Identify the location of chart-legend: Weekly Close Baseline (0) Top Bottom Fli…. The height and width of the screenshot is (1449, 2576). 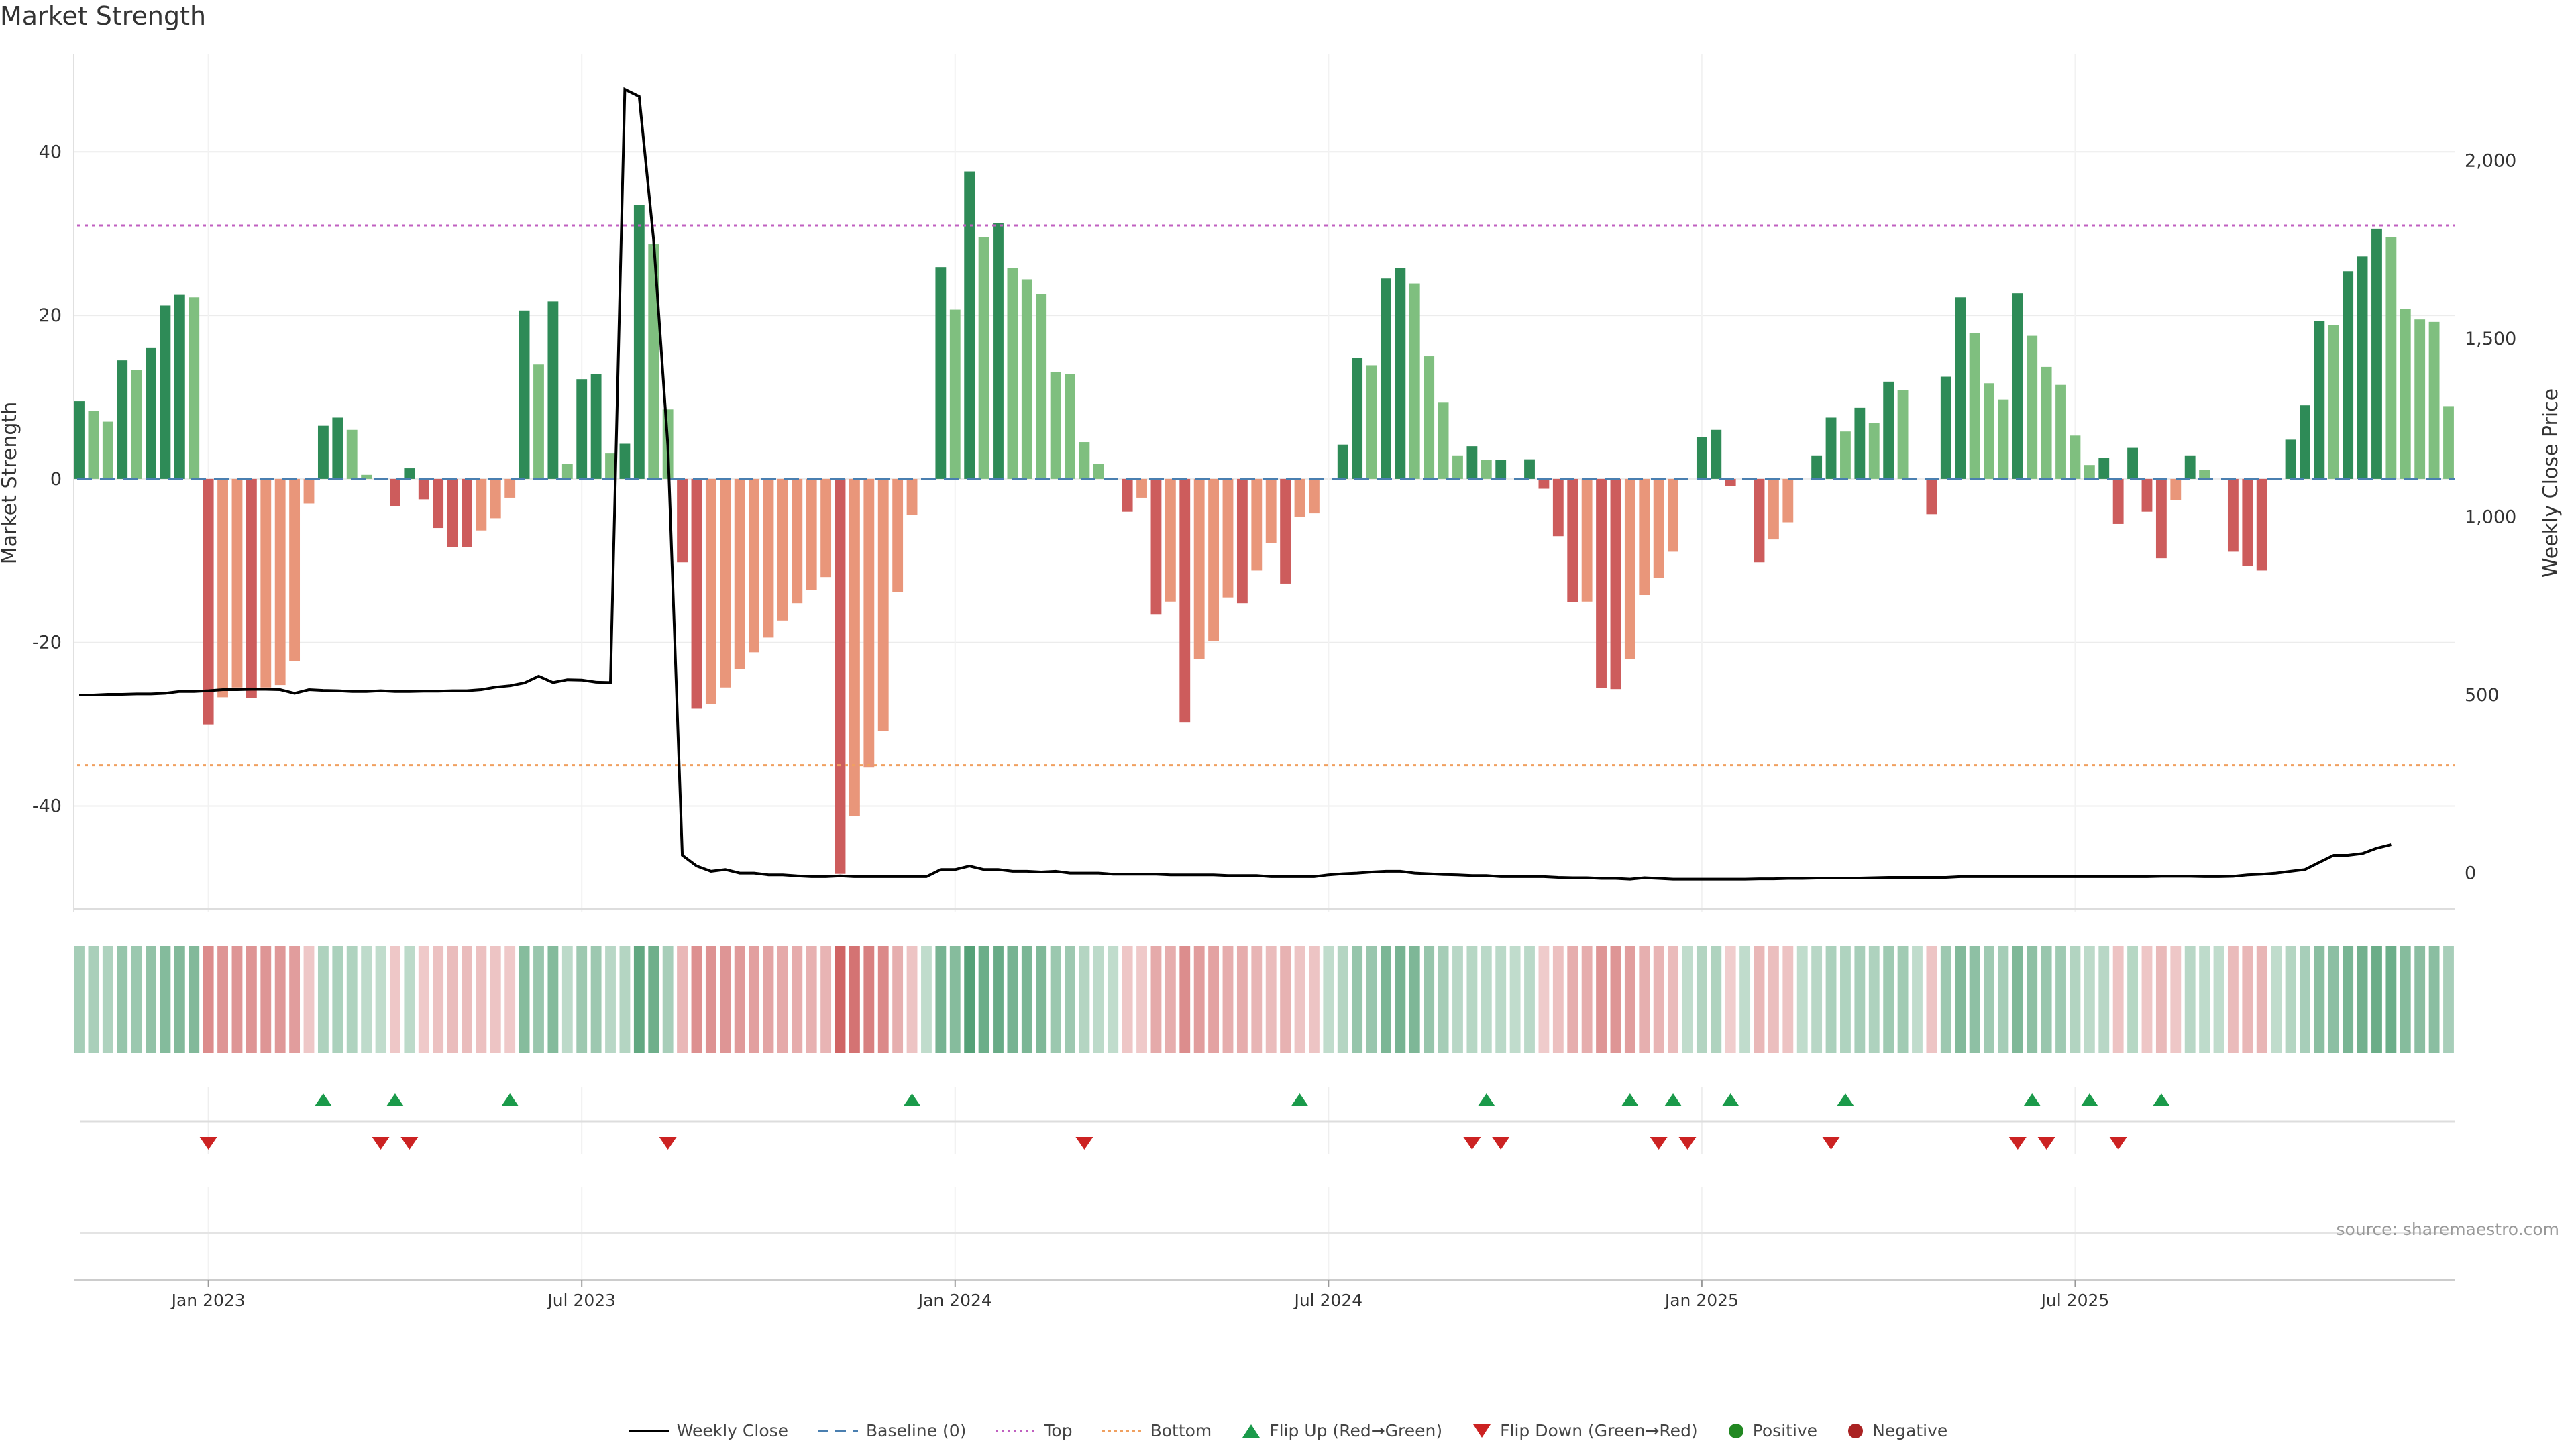
(1288, 1430).